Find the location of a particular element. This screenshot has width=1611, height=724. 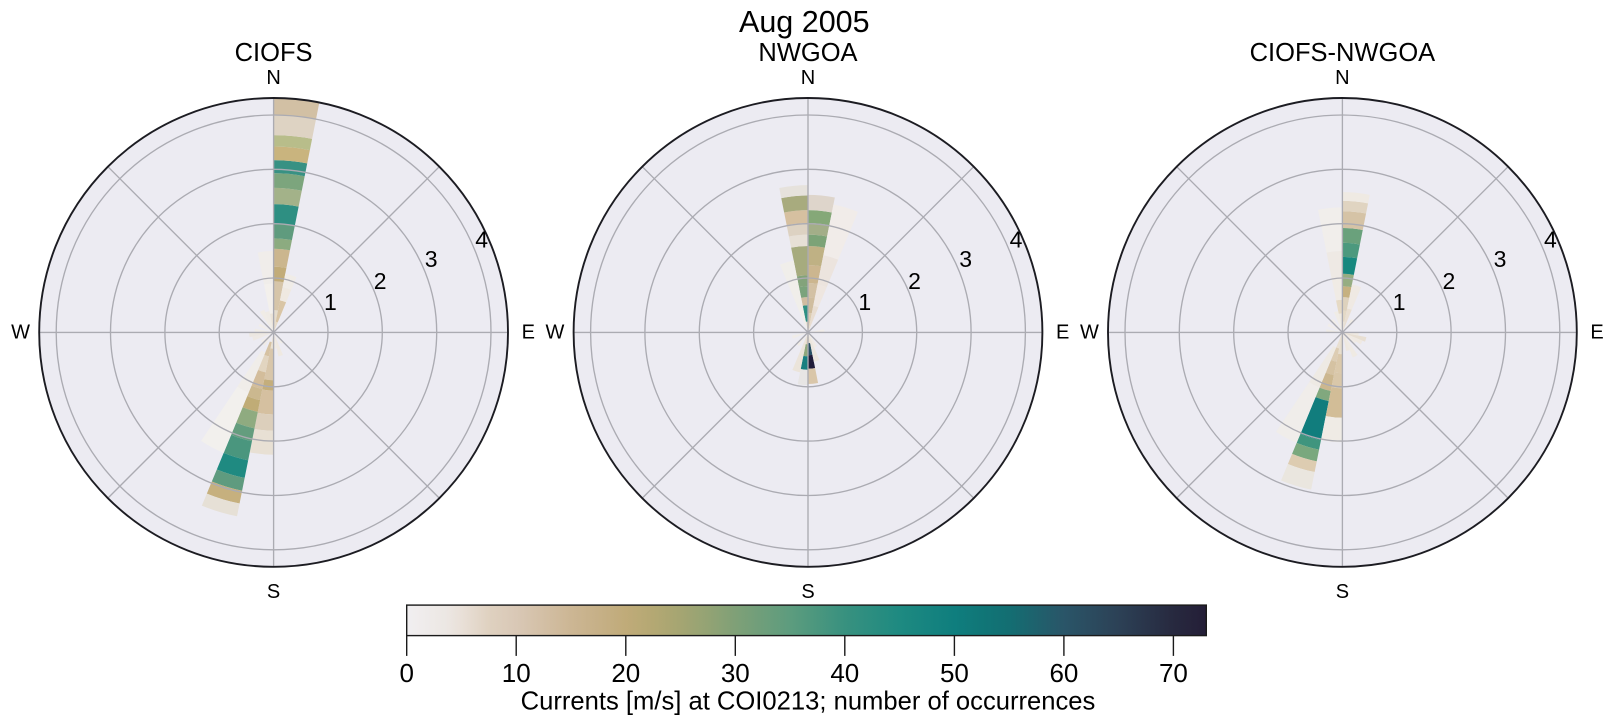

svg-text: 0 is located at coordinates (406, 673).